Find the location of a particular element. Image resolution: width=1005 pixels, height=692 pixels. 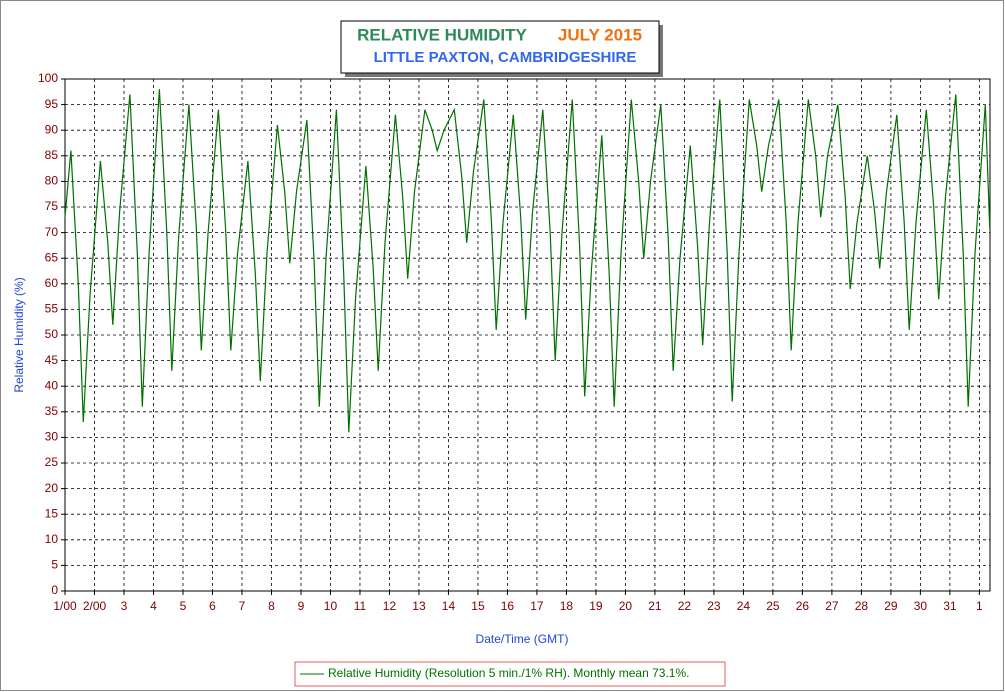

x-tick-label: 29 is located at coordinates (891, 606).